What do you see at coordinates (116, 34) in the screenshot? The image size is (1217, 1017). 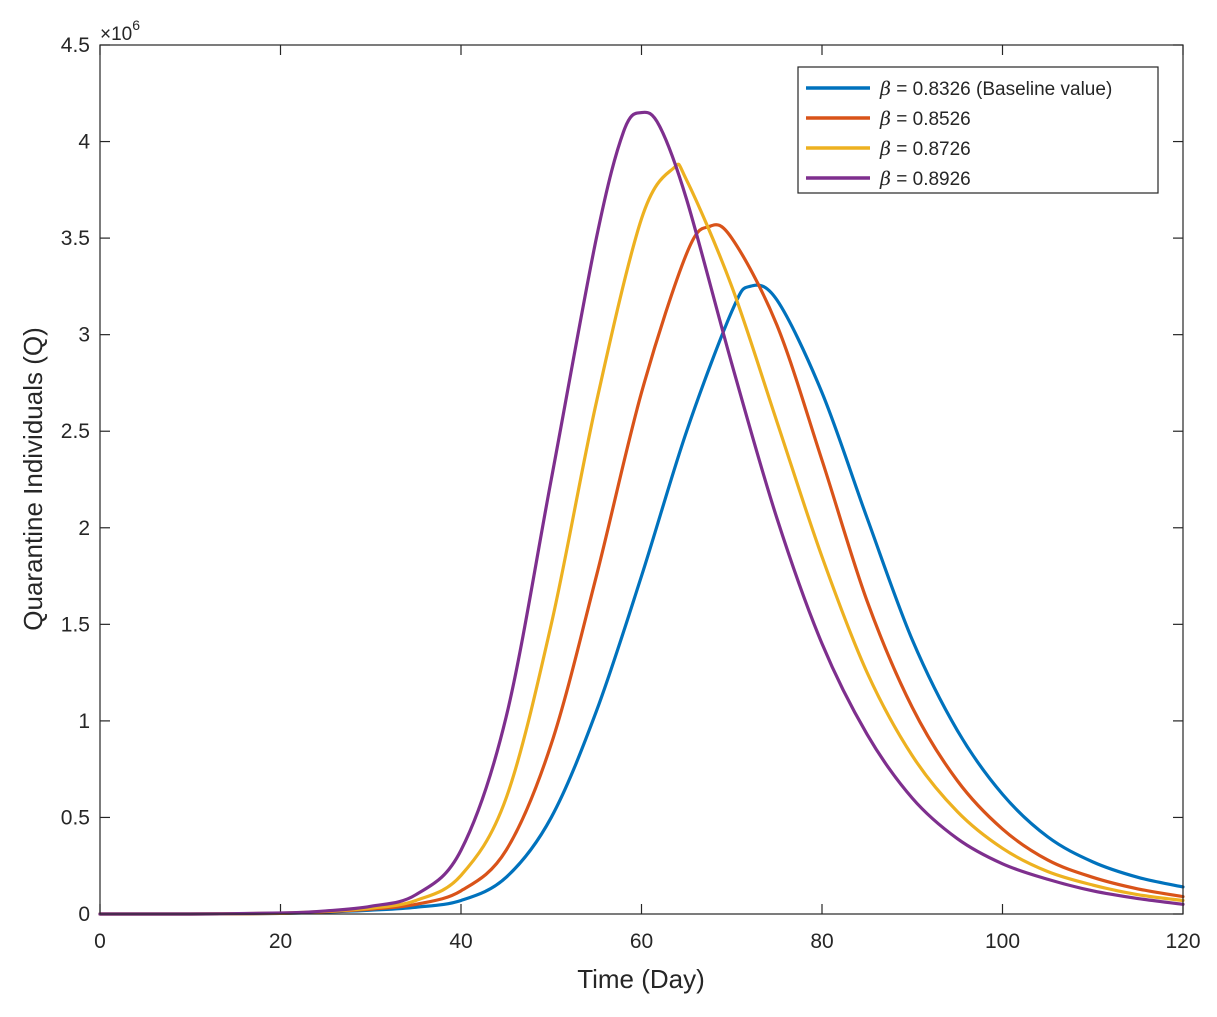 I see `y-exponent-base: ×10` at bounding box center [116, 34].